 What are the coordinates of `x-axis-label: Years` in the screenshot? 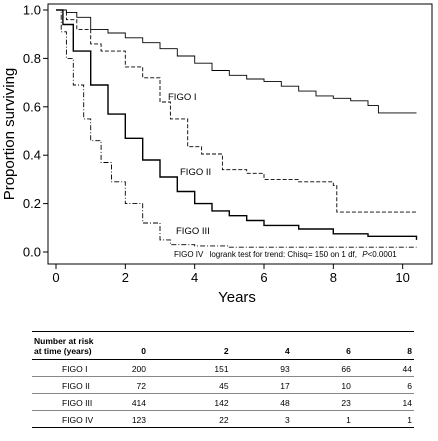 It's located at (237, 297).